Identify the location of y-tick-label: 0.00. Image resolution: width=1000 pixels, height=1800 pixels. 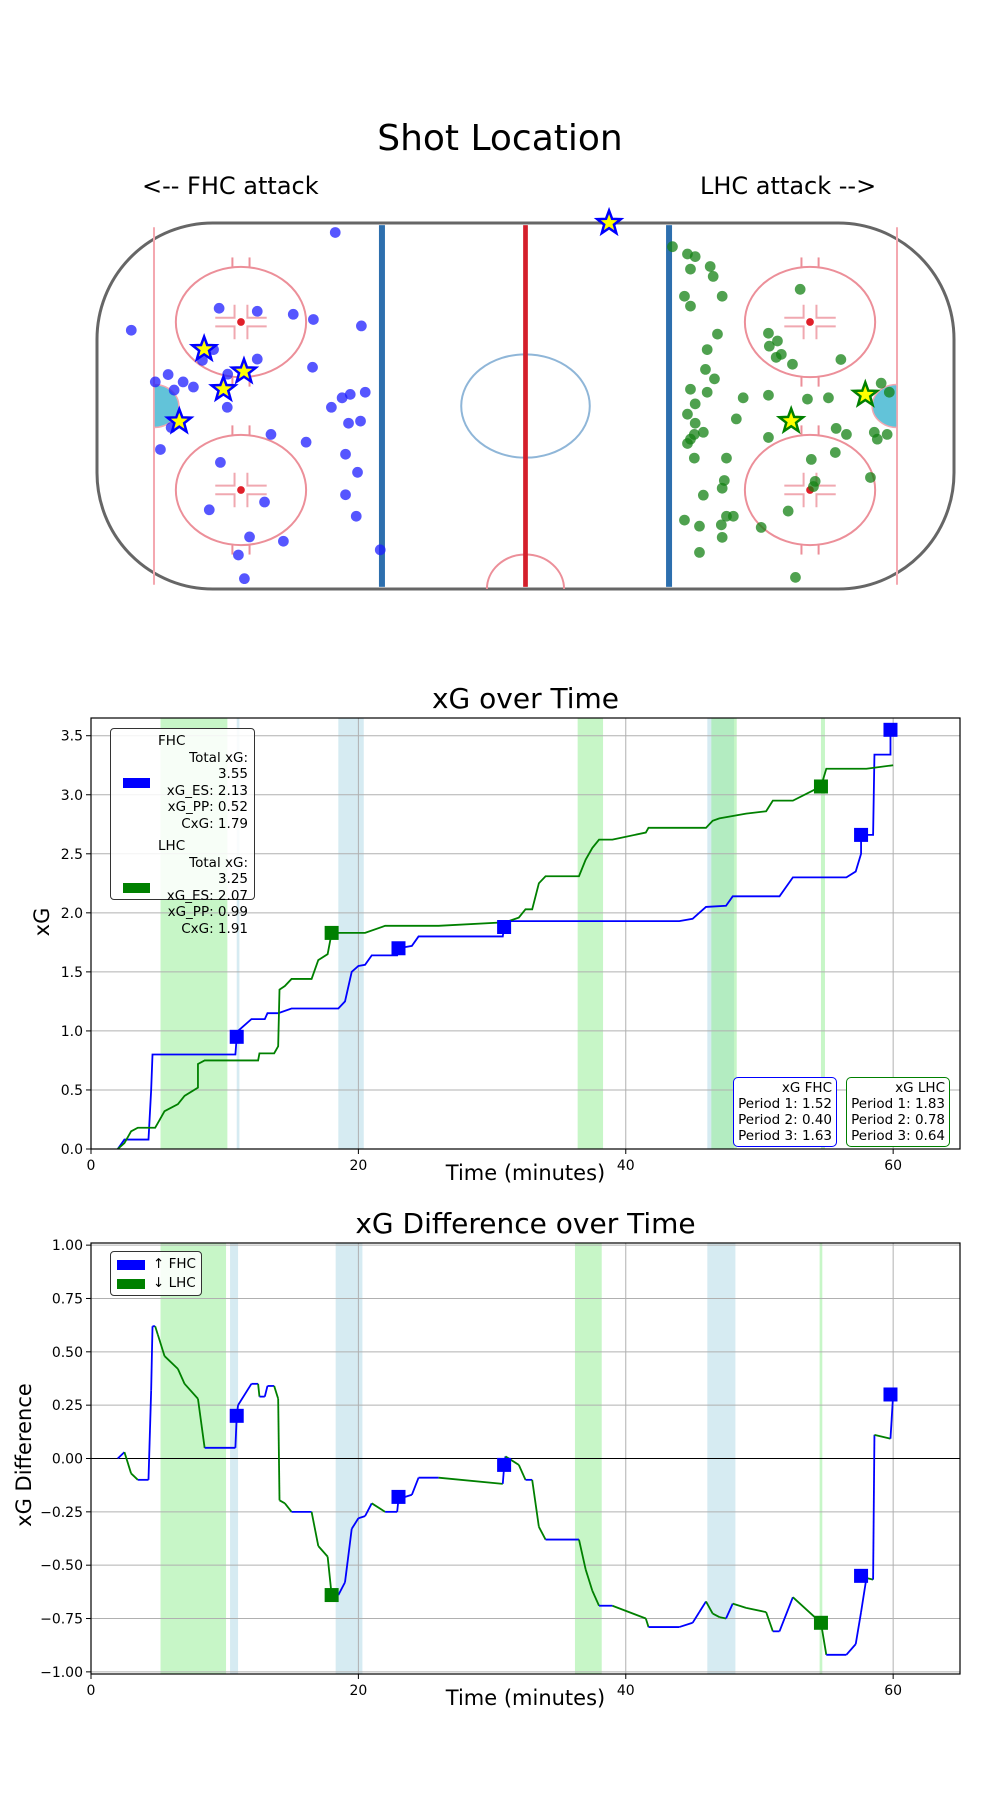
(67, 1460).